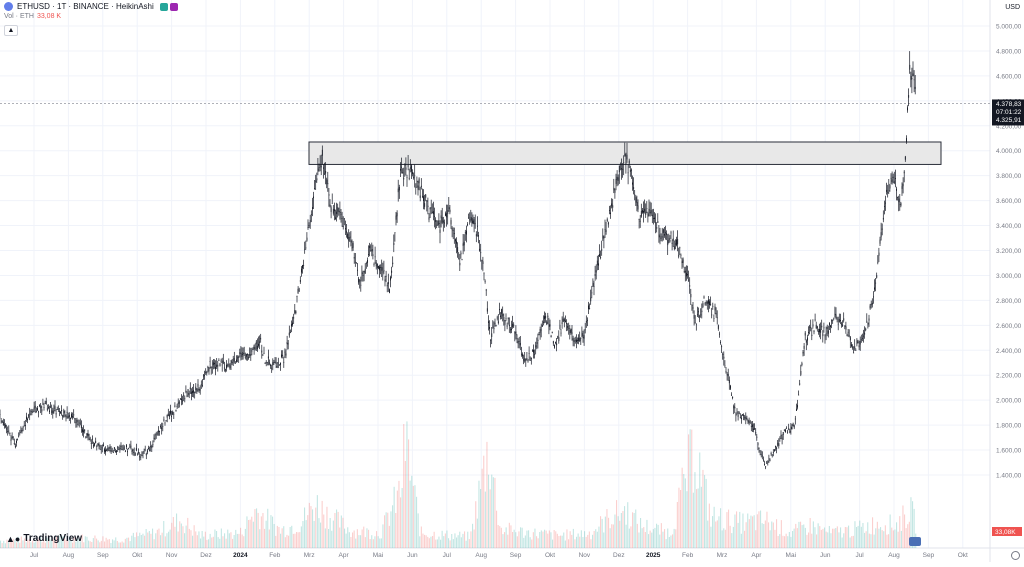  I want to click on volume-value: 33,08 K, so click(49, 16).